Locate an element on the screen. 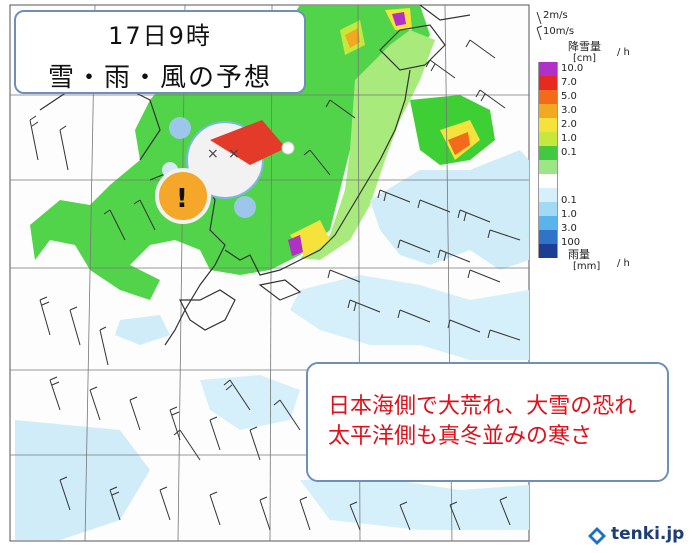 This screenshot has height=553, width=692. snow-legend-tick: 0.1 is located at coordinates (569, 152).